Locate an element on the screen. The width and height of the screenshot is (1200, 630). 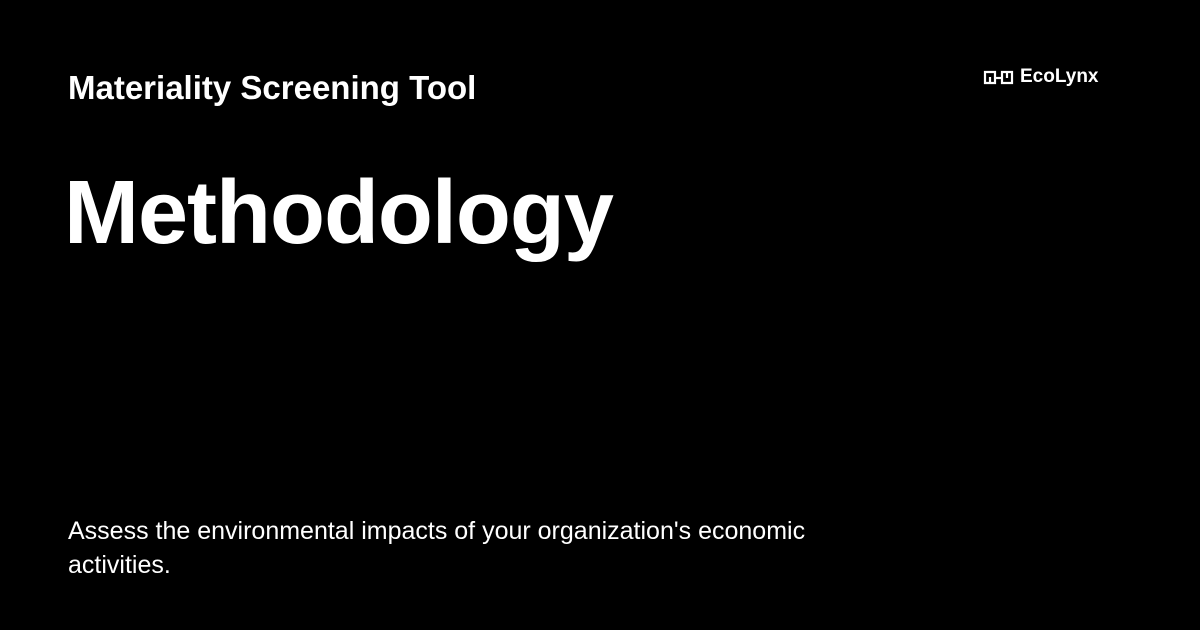
brand-logo: EcoLynx is located at coordinates (1041, 77).